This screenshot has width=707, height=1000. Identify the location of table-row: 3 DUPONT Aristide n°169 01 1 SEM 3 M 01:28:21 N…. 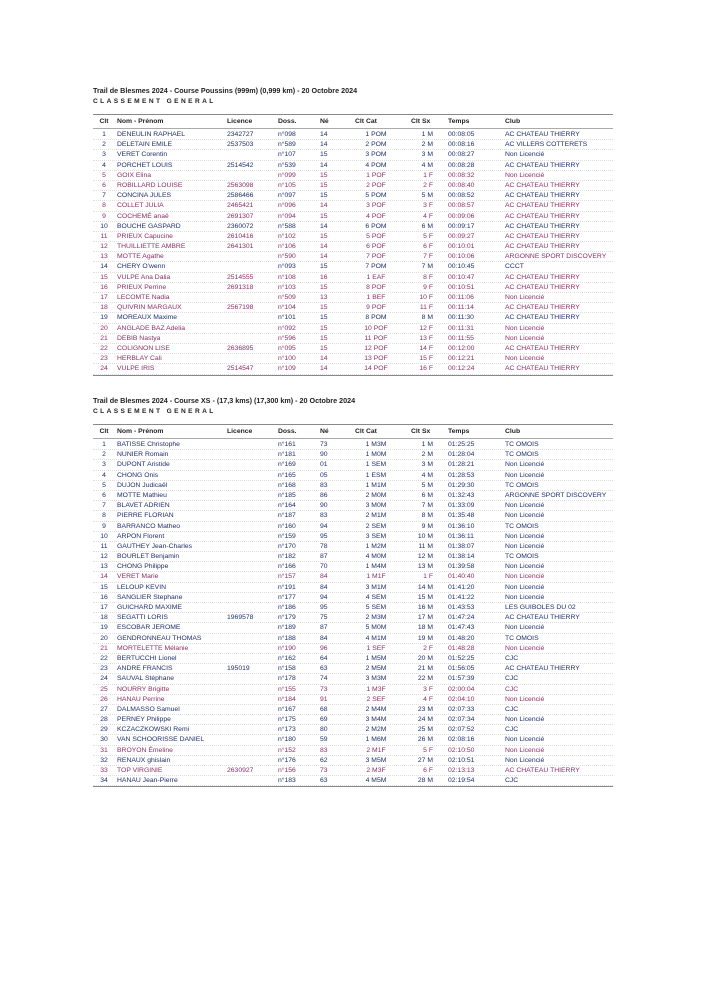
(353, 465).